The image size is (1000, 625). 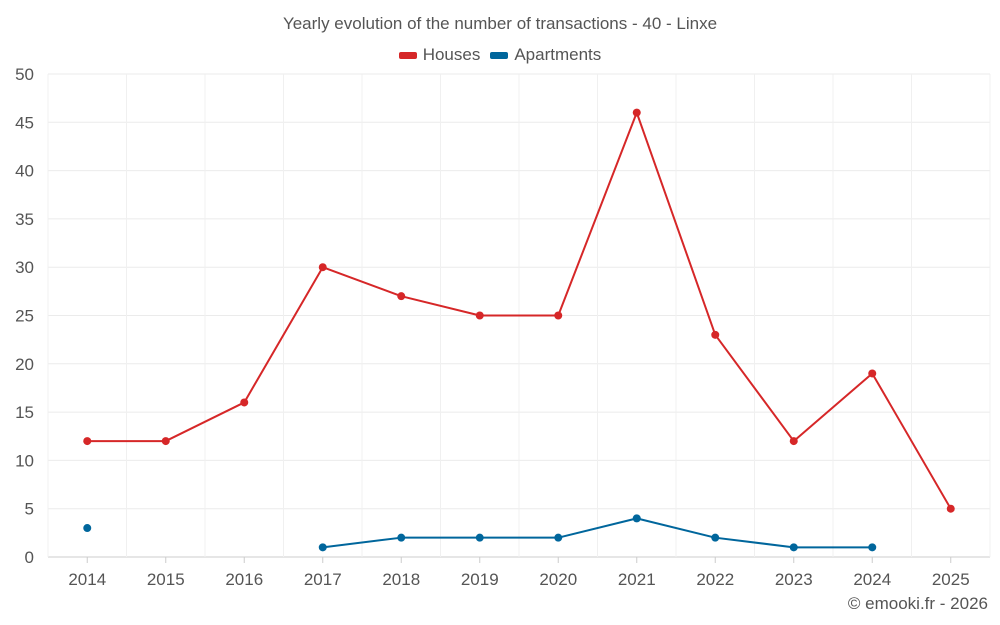 What do you see at coordinates (951, 579) in the screenshot?
I see `x-tick-label: 2025` at bounding box center [951, 579].